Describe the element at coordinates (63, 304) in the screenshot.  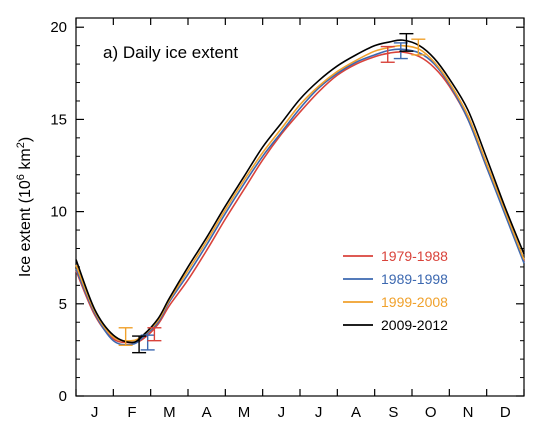
I see `y-tick-label-1: 5` at that location.